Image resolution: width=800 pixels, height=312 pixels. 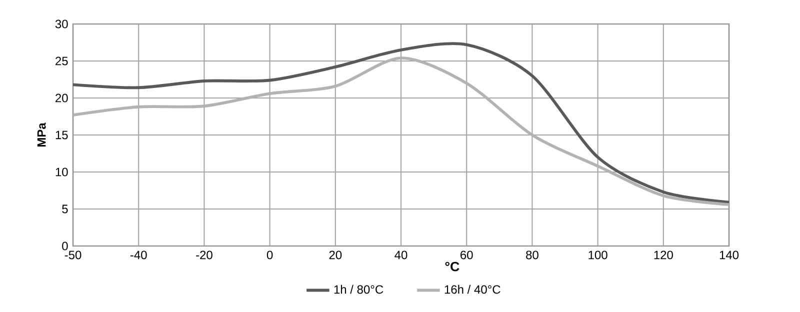 What do you see at coordinates (452, 267) in the screenshot?
I see `x-axis-title: °C` at bounding box center [452, 267].